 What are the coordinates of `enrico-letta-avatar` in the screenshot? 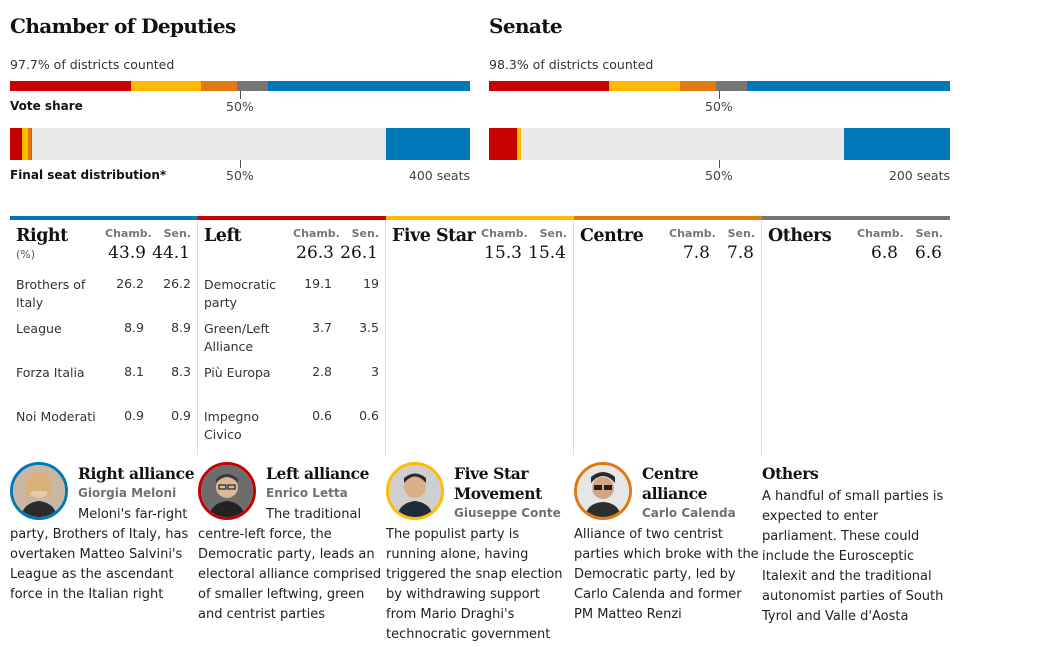 It's located at (227, 491).